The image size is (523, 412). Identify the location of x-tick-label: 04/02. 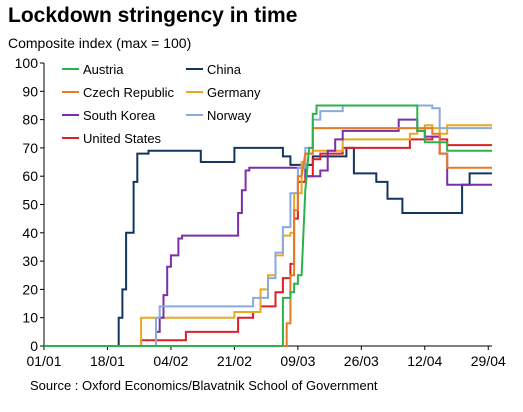
(170, 361).